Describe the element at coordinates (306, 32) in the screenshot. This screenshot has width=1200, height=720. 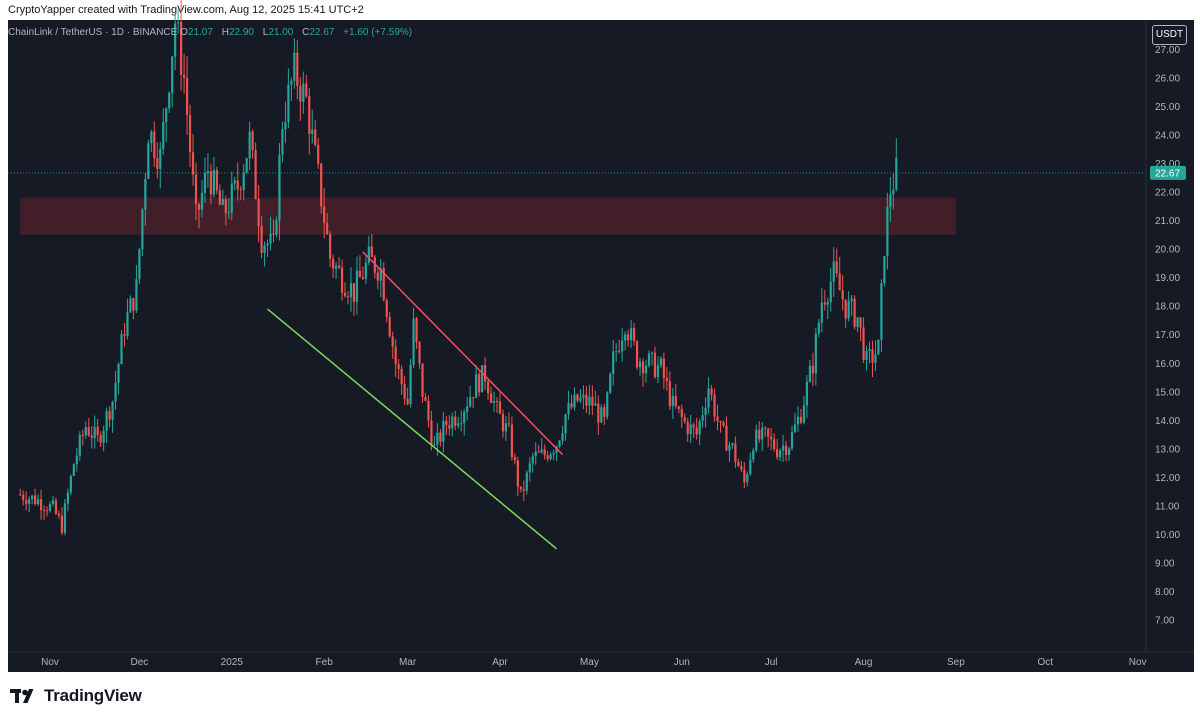
I see `legend-close-label: C` at that location.